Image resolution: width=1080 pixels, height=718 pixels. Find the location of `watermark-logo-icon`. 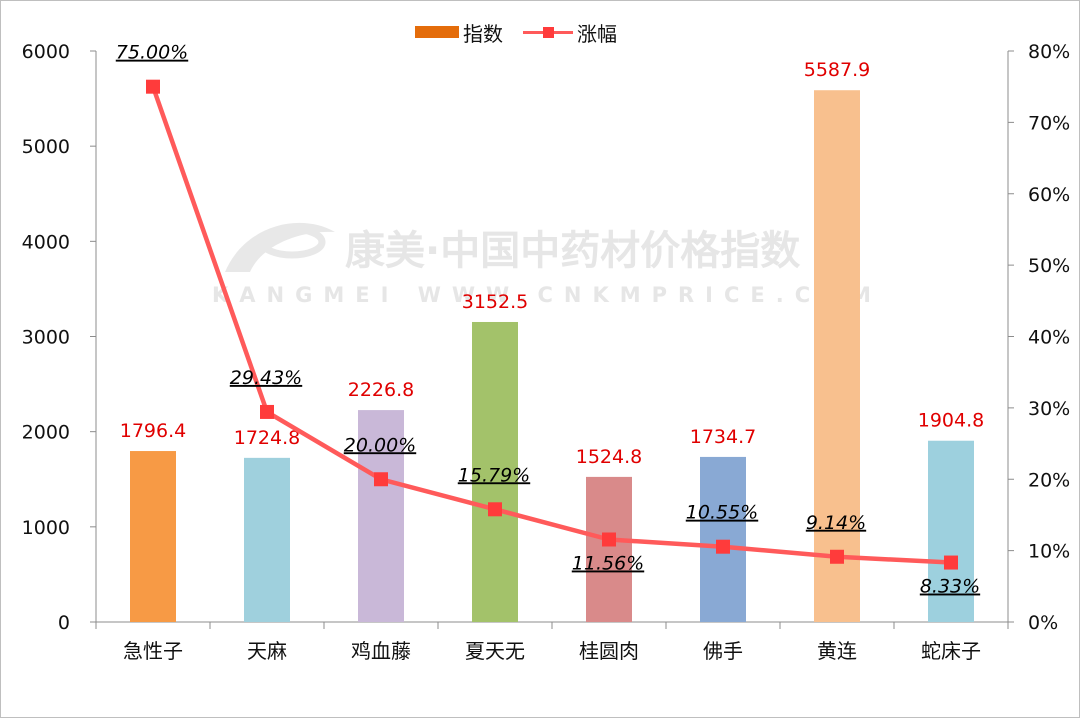

watermark-logo-icon is located at coordinates (280, 247).